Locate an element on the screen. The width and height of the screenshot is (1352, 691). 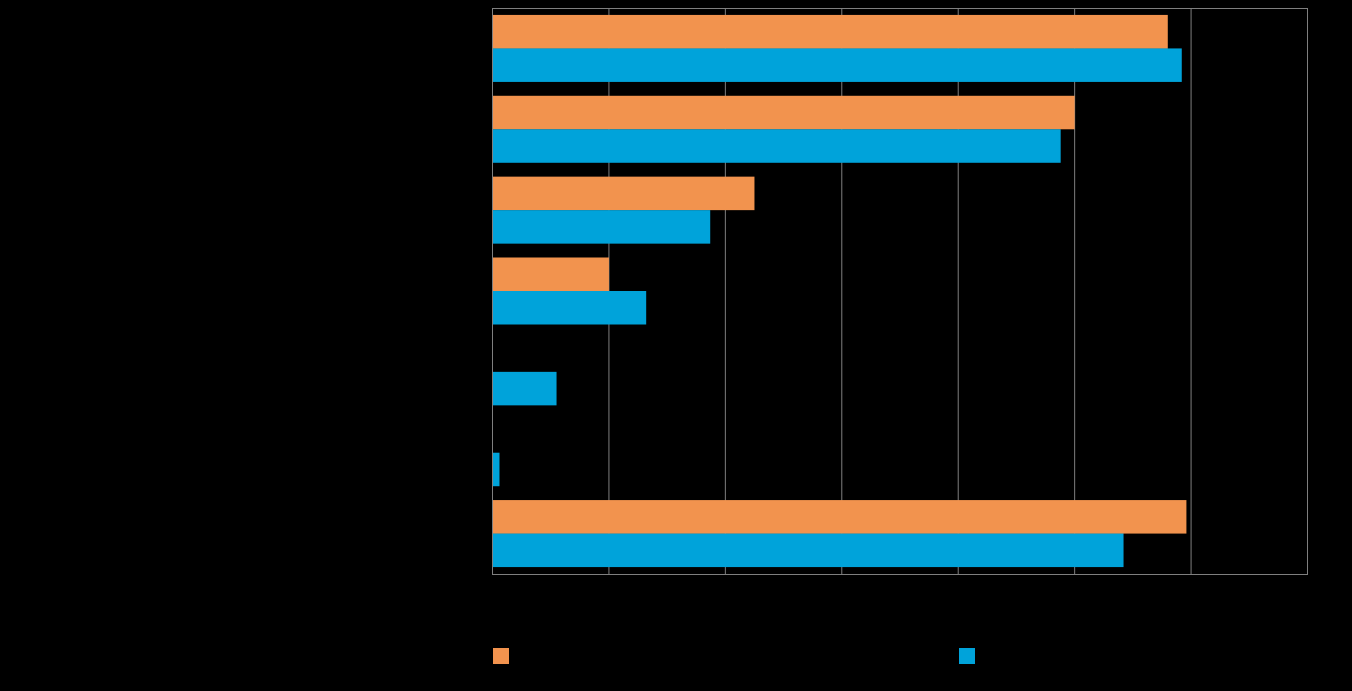
legend is located at coordinates (734, 656).